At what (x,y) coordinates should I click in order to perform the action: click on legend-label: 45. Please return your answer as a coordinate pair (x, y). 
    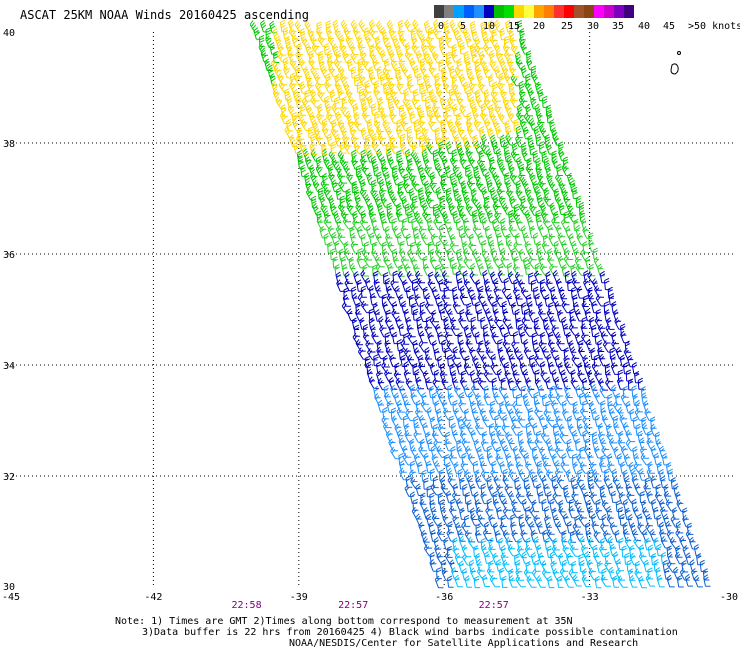
    Looking at the image, I should click on (669, 26).